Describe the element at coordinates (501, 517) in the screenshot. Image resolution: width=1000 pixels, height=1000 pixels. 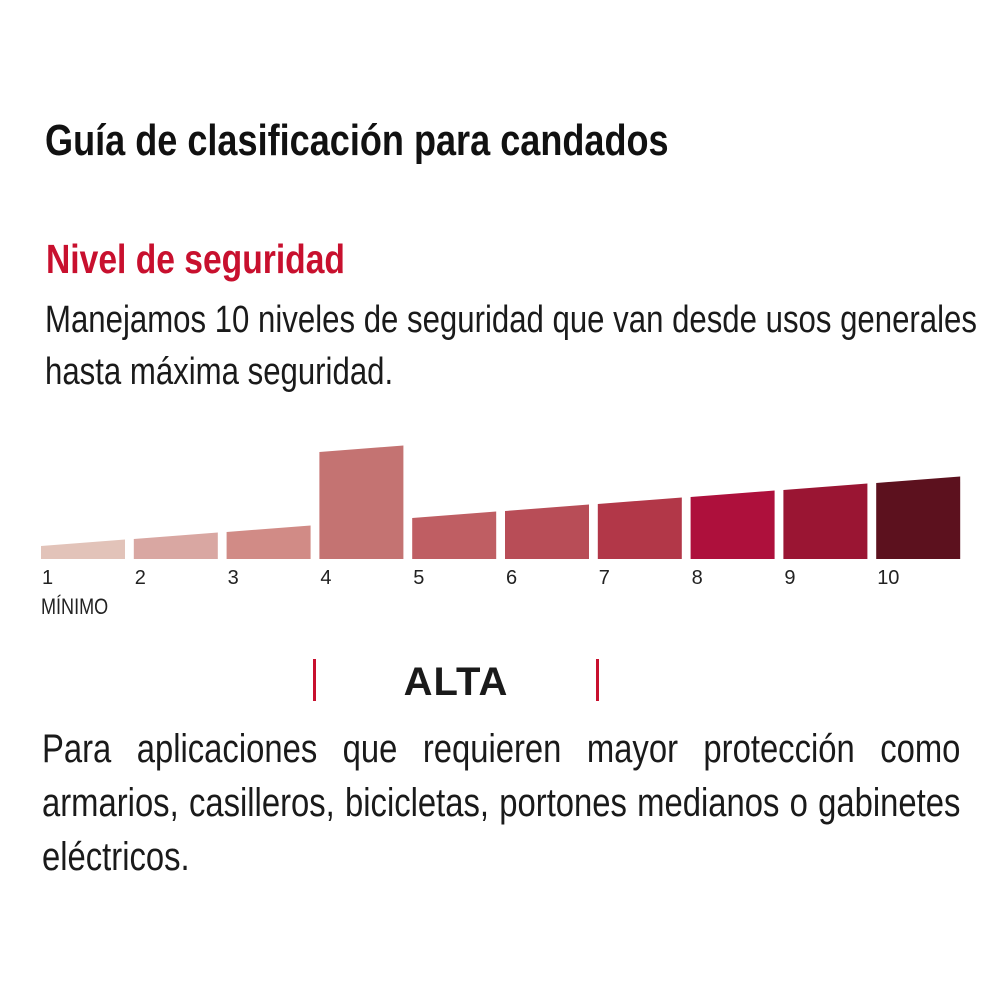
I see `security-level-chart: 1 2 3 4 5 6 7 8 9 10` at that location.